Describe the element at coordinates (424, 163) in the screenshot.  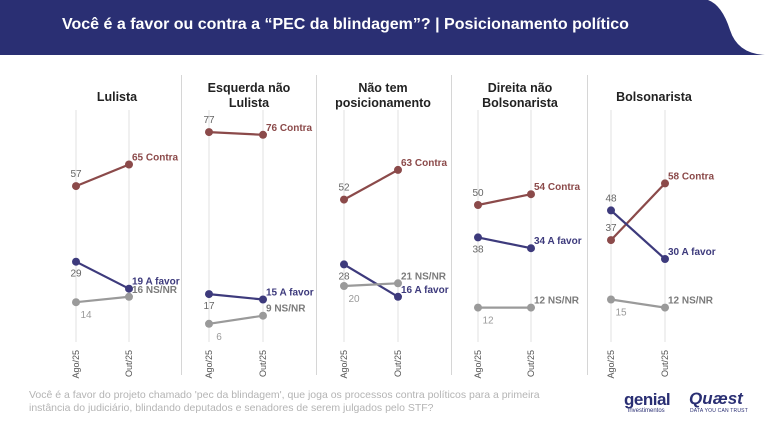
I see `data-label-end: 63 Contra` at that location.